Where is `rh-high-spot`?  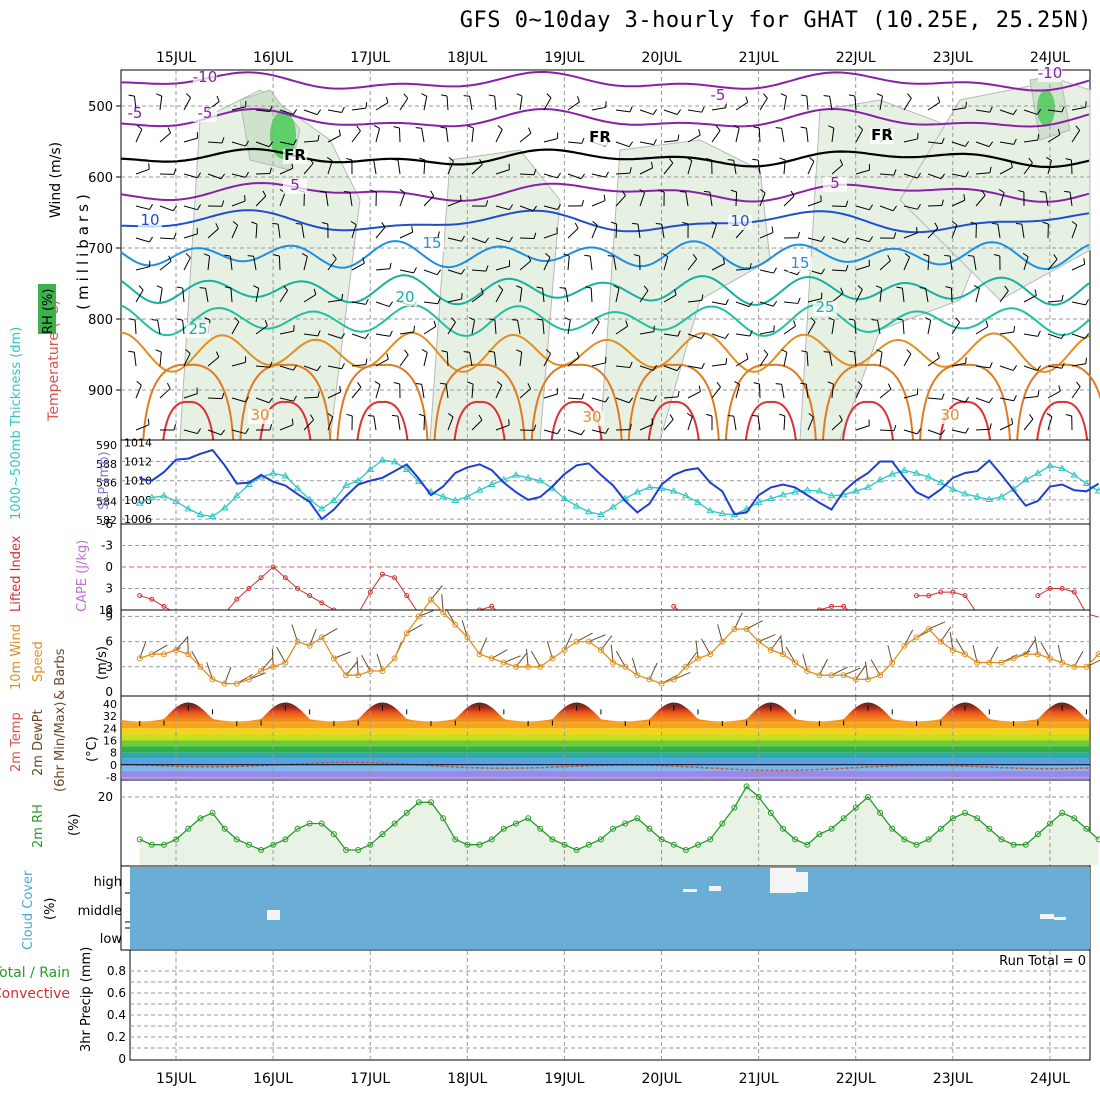
rh-high-spot is located at coordinates (283, 135).